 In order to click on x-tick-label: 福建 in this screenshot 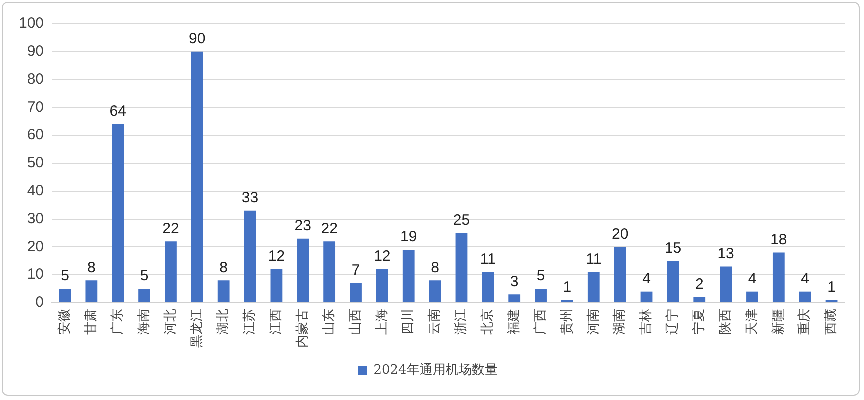, I will do `click(514, 322)`.